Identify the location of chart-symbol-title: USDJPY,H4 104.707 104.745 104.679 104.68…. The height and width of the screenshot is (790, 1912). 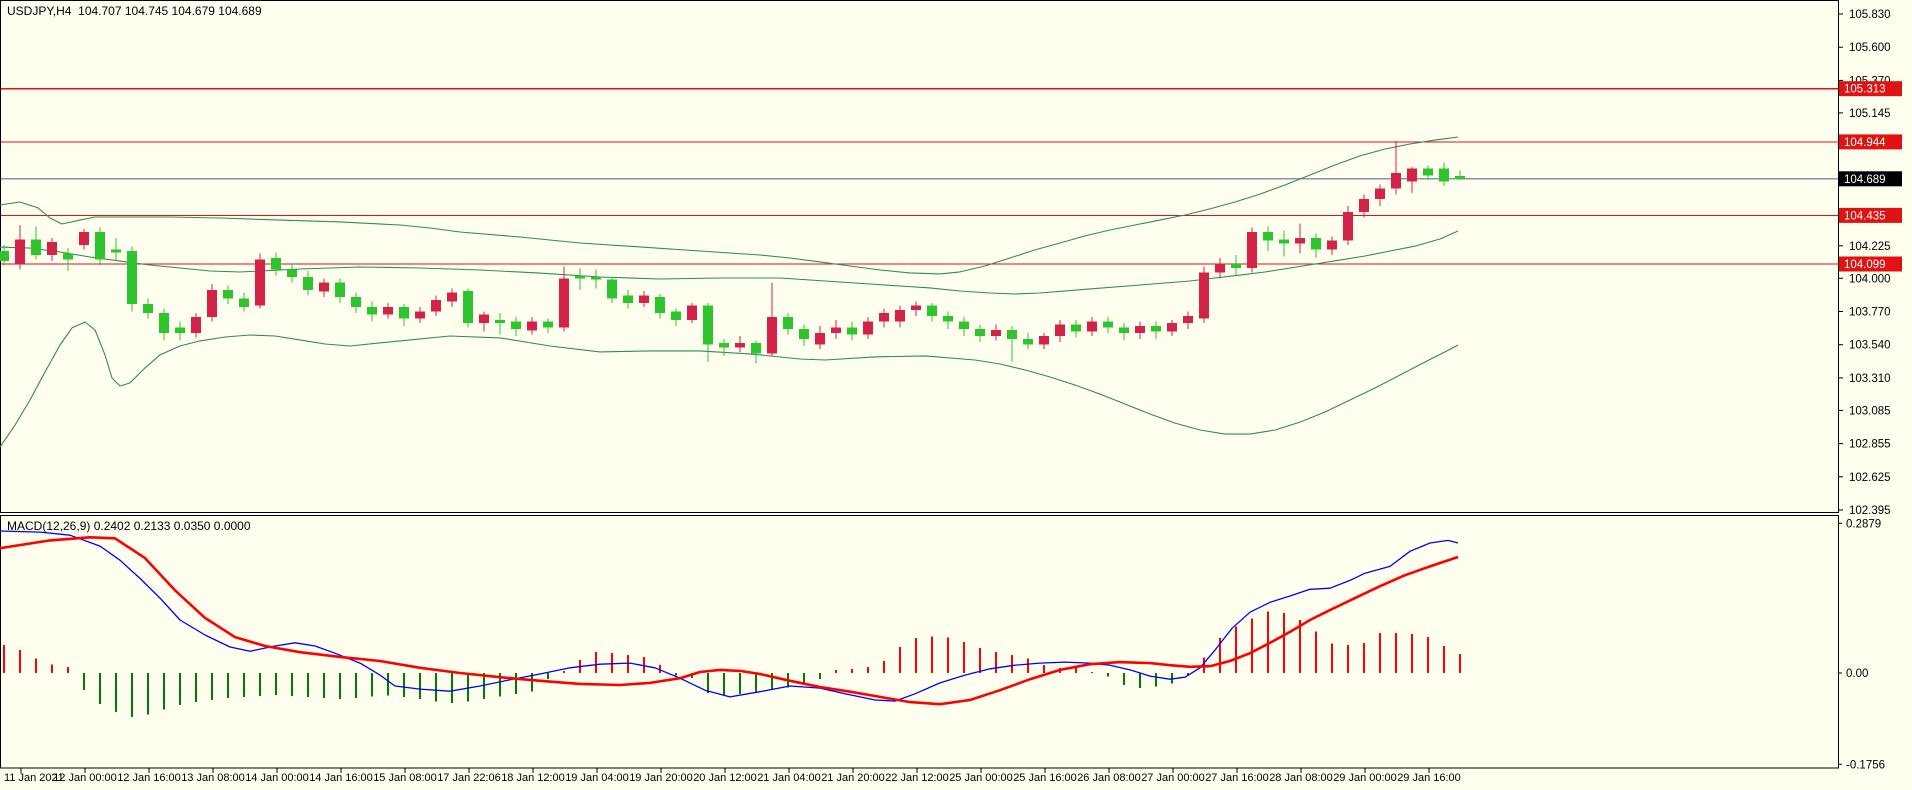
(134, 11).